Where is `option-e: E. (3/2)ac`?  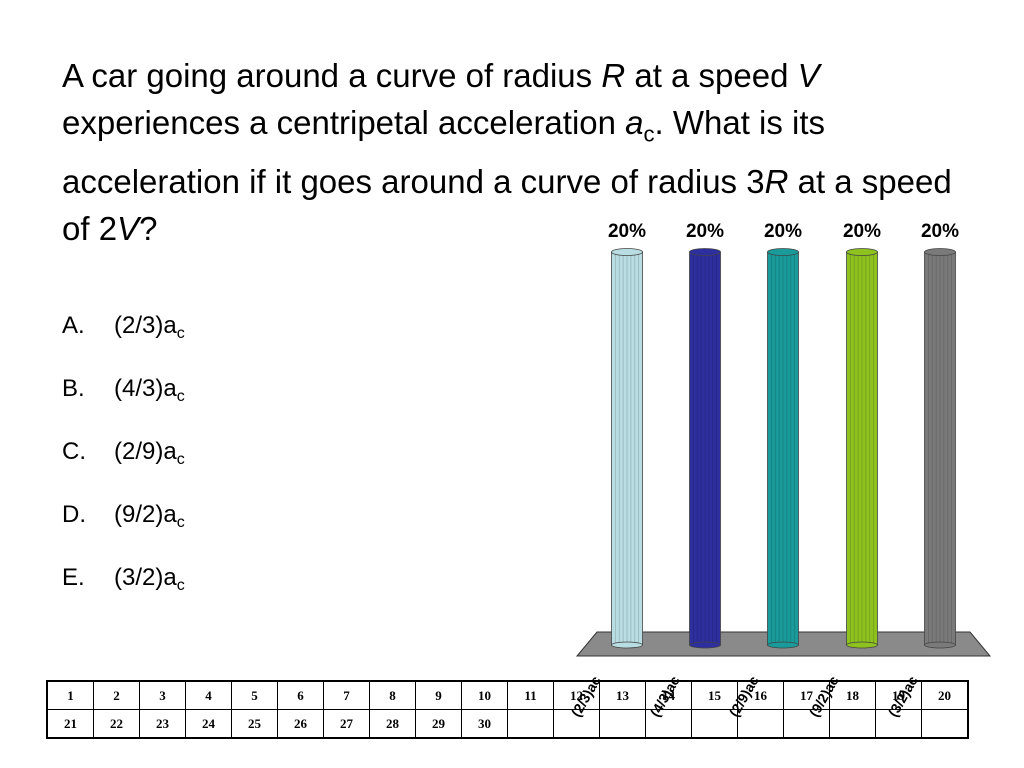
option-e: E. (3/2)ac is located at coordinates (123, 579).